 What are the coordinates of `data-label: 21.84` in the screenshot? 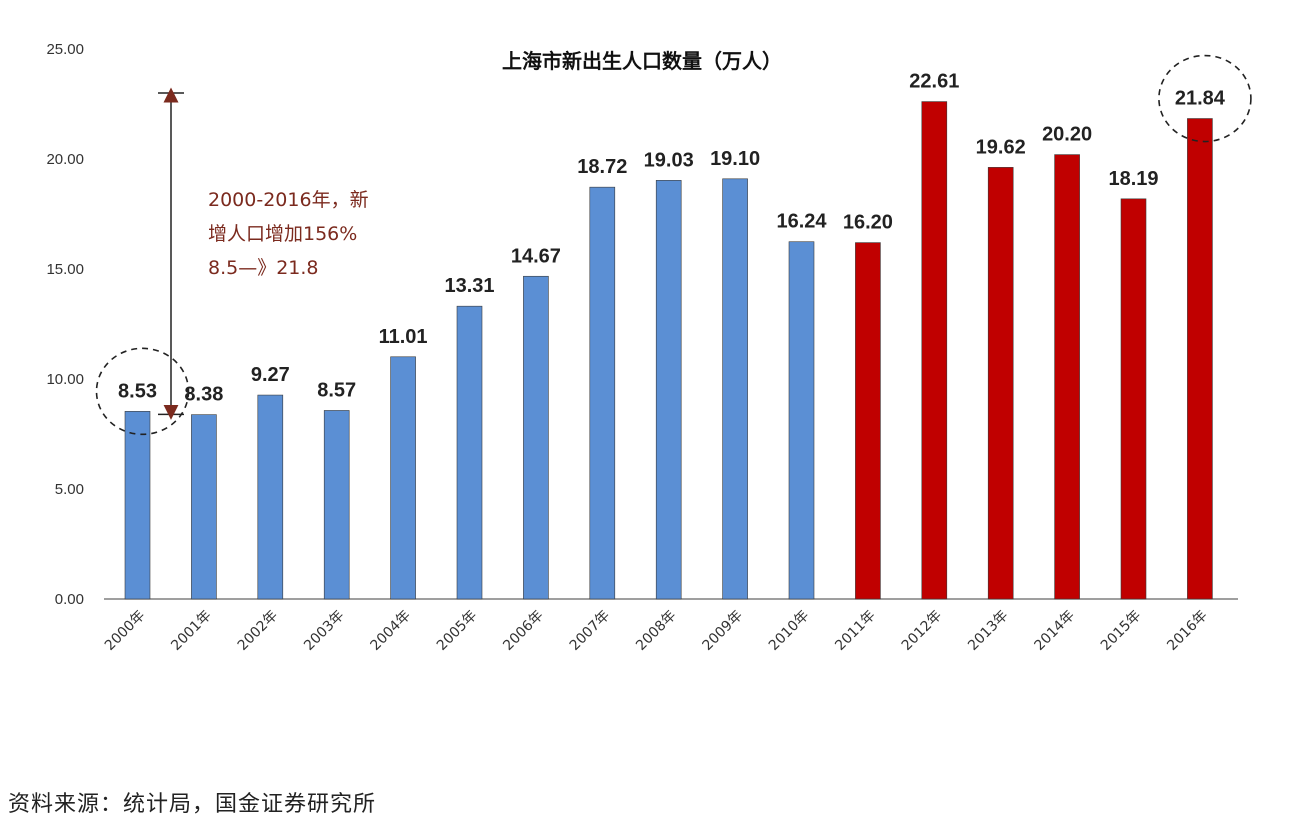 It's located at (1200, 99).